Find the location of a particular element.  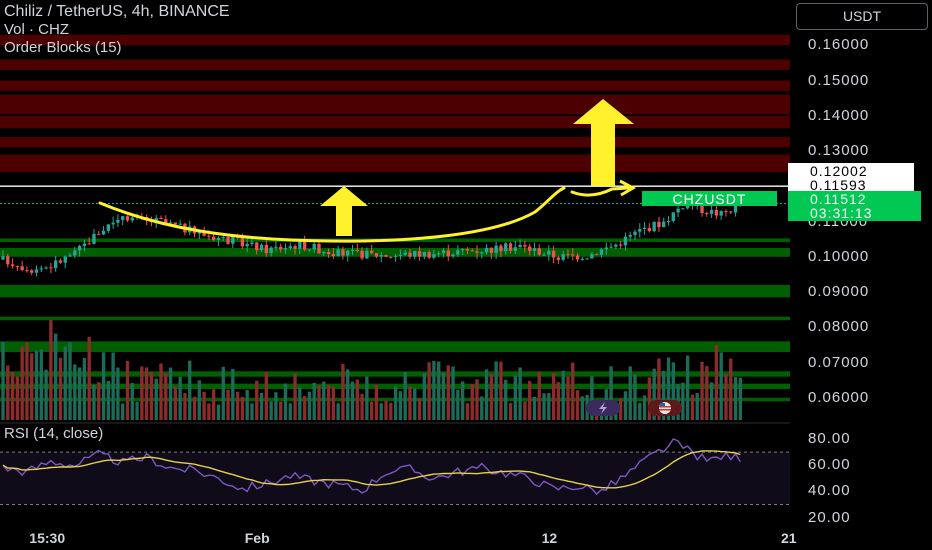

time-tick: Feb is located at coordinates (257, 538).